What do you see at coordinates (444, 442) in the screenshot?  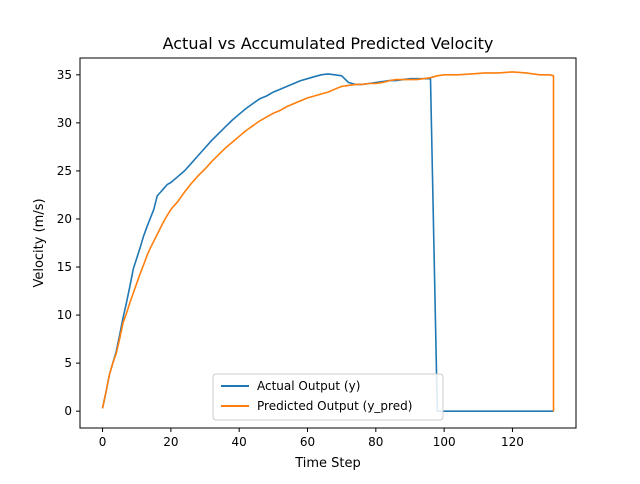 I see `x-tick-label: 100` at bounding box center [444, 442].